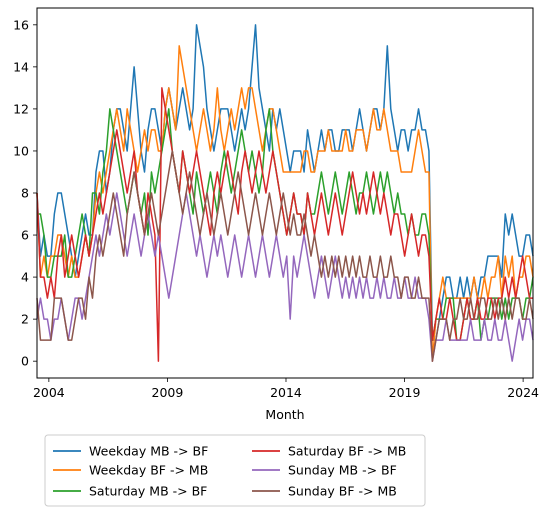  What do you see at coordinates (284, 414) in the screenshot?
I see `x-axis-title: Month` at bounding box center [284, 414].